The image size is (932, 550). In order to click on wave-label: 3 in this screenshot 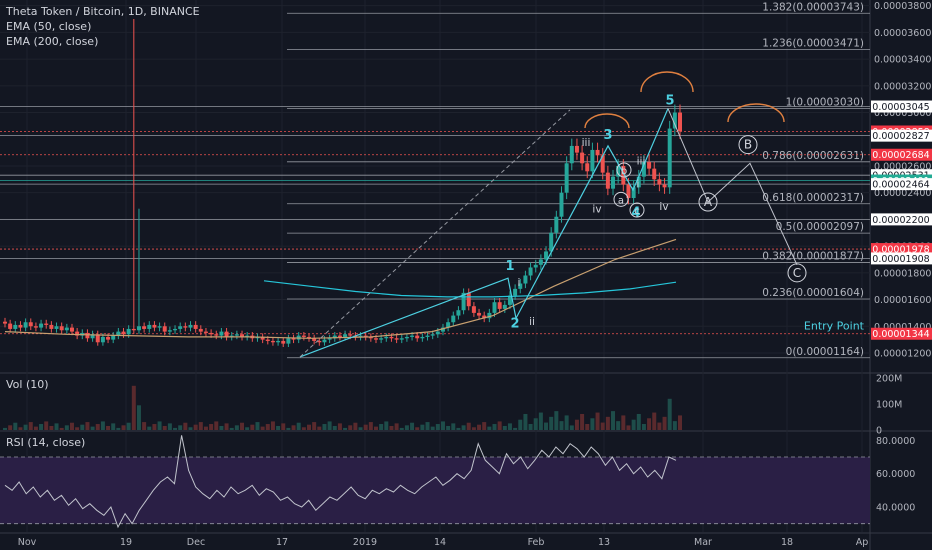, I will do `click(607, 135)`.